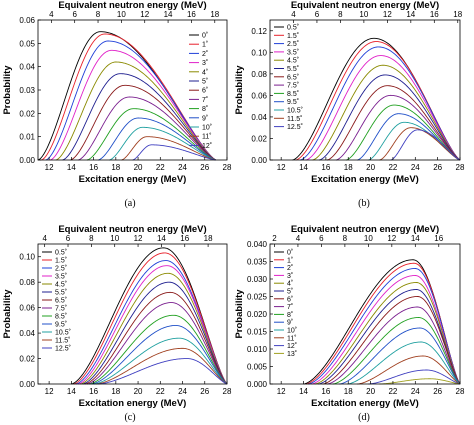  Describe the element at coordinates (290, 253) in the screenshot. I see `legend-label: 0˚` at that location.